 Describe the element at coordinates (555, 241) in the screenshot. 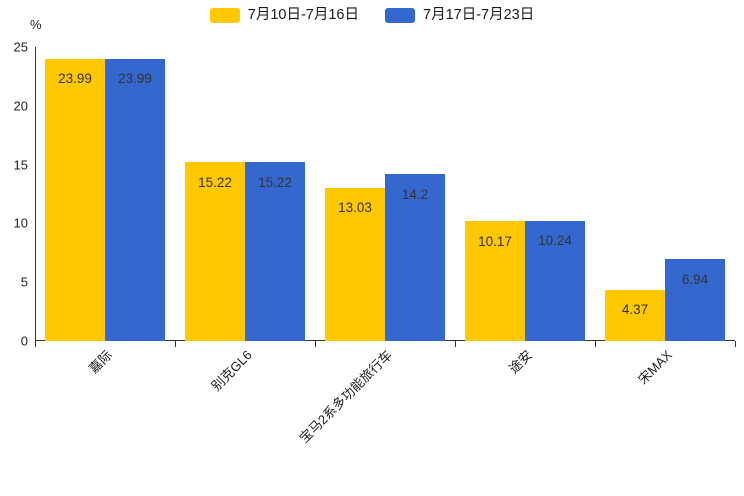

I see `bar-value-label: 10.24` at that location.